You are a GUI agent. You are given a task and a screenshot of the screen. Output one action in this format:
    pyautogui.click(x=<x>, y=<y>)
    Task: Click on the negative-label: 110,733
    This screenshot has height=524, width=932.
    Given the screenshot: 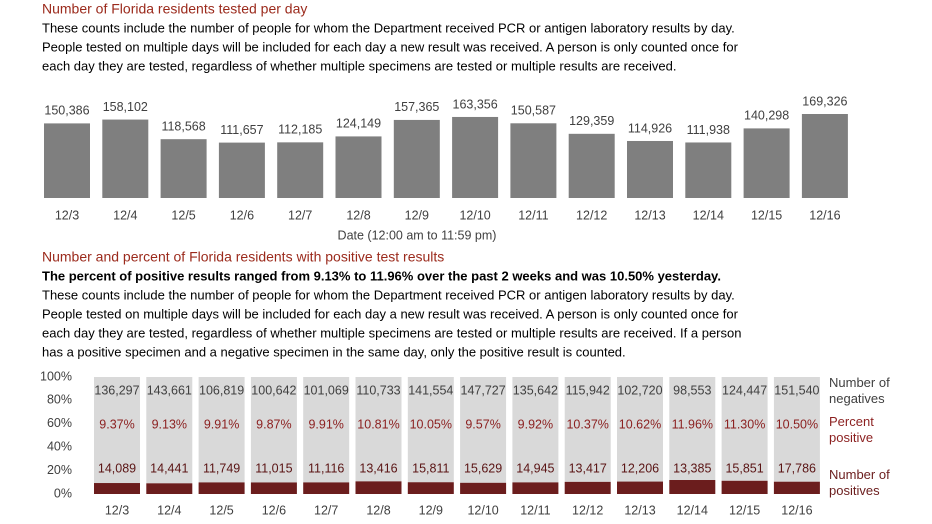 What is the action you would take?
    pyautogui.click(x=378, y=390)
    